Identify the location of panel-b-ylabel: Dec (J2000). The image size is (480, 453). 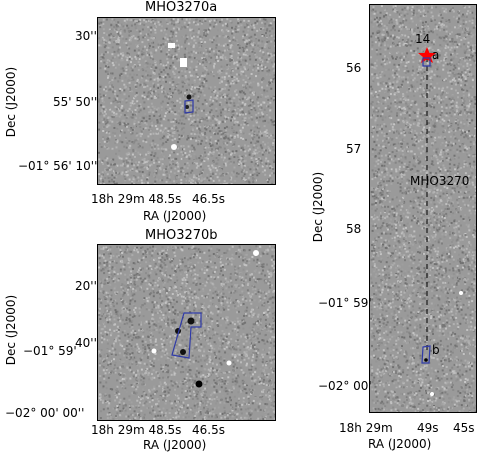
(11, 330).